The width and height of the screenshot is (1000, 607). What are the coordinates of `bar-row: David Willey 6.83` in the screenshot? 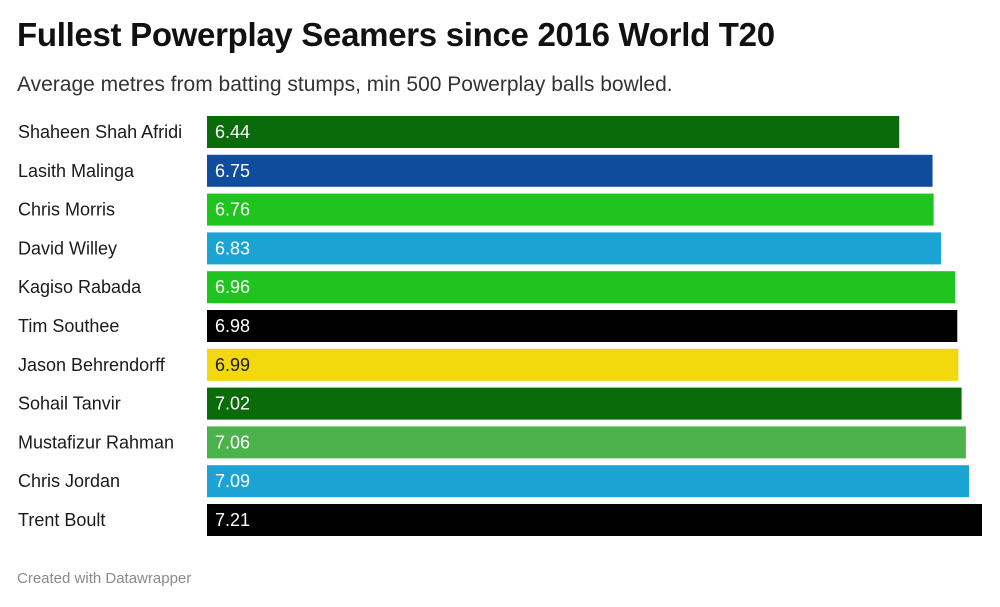 It's located at (480, 248).